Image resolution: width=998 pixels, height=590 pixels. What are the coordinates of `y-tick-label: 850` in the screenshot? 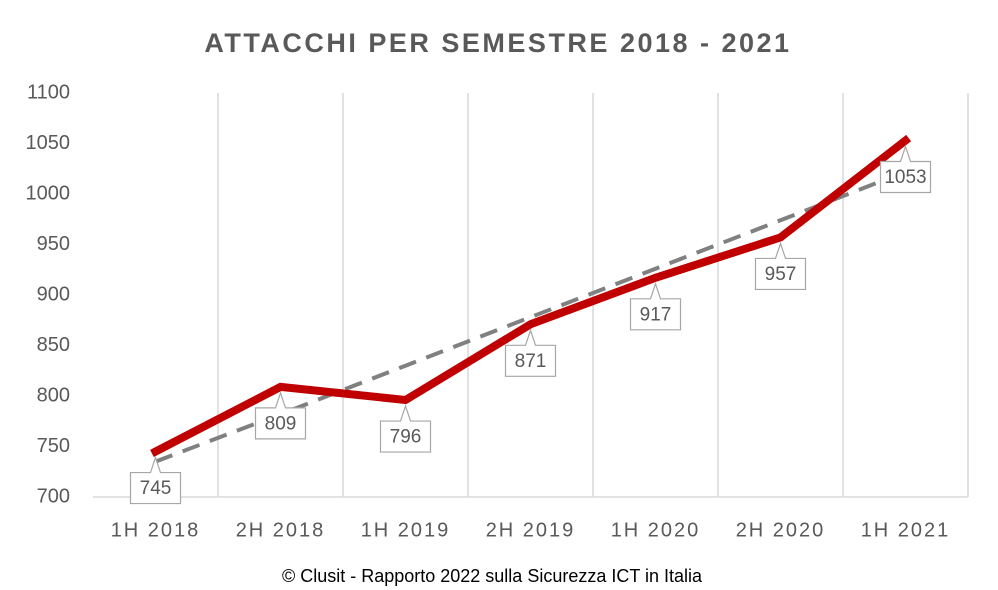 It's located at (53, 345).